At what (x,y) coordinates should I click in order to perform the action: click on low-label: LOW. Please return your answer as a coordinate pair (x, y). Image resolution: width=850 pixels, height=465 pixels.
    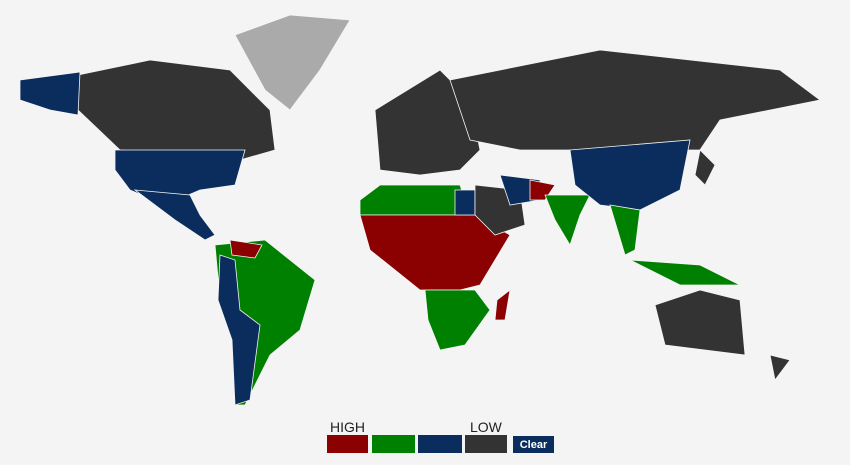
    Looking at the image, I should click on (486, 427).